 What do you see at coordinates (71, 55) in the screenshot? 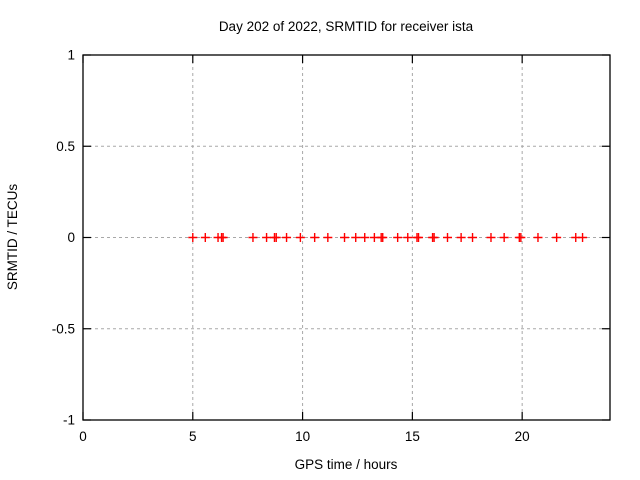
I see `y-tick-label: 1` at bounding box center [71, 55].